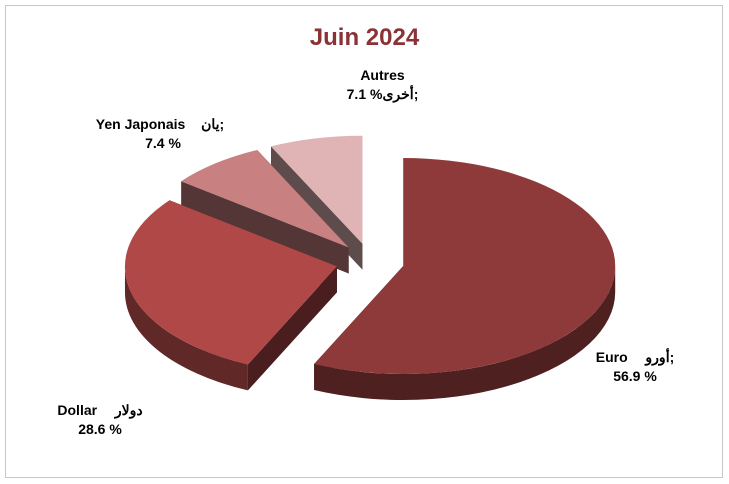 The width and height of the screenshot is (729, 484). Describe the element at coordinates (210, 124) in the screenshot. I see `label-yen-ar: يان` at that location.